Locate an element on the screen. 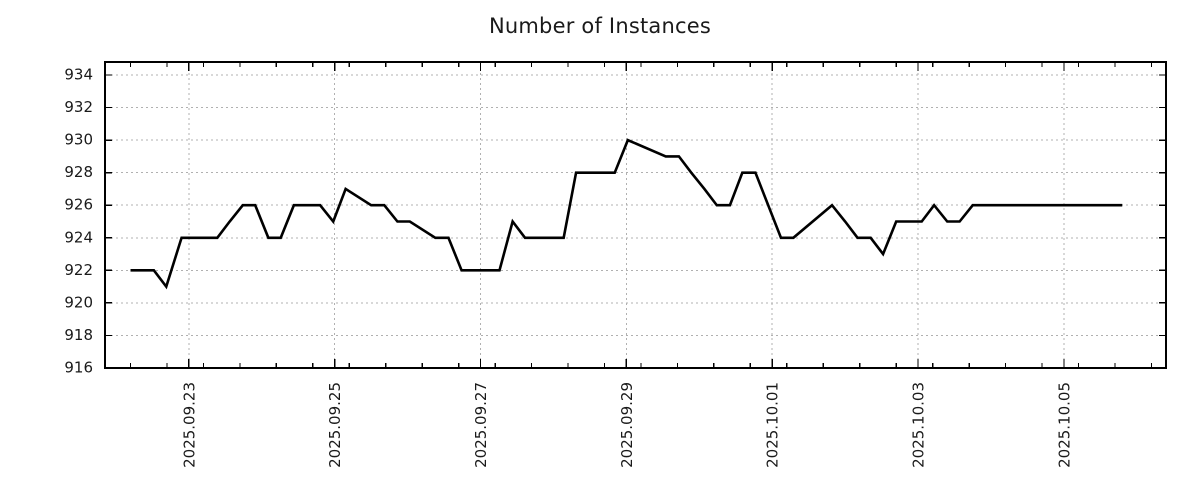  y-axis-tick-label: 926 is located at coordinates (78, 205).